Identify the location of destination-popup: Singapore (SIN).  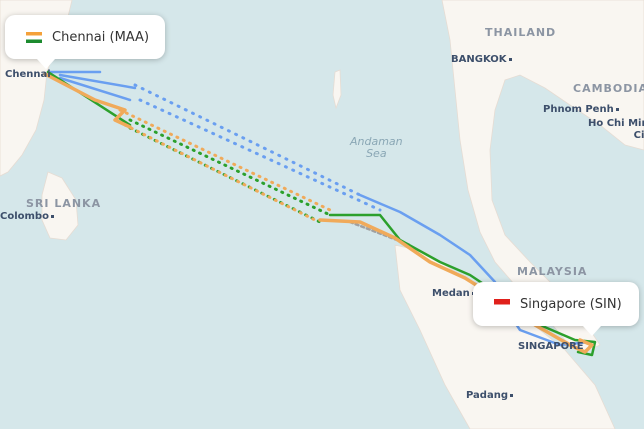
(556, 309).